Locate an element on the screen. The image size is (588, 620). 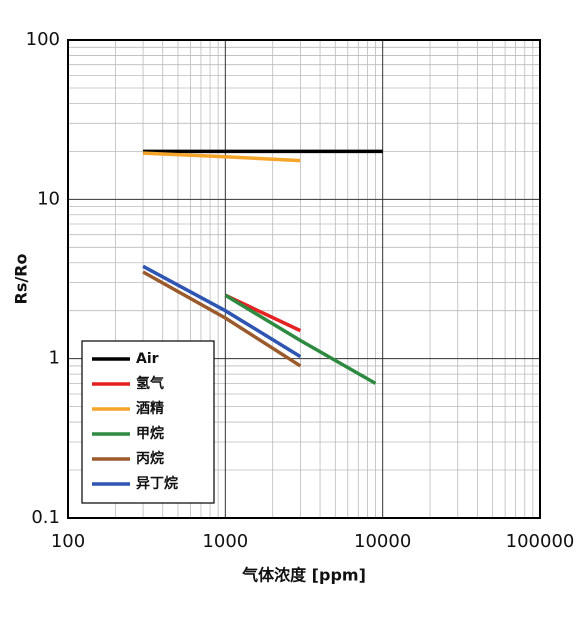
legend-label: 异丁烷 is located at coordinates (157, 483).